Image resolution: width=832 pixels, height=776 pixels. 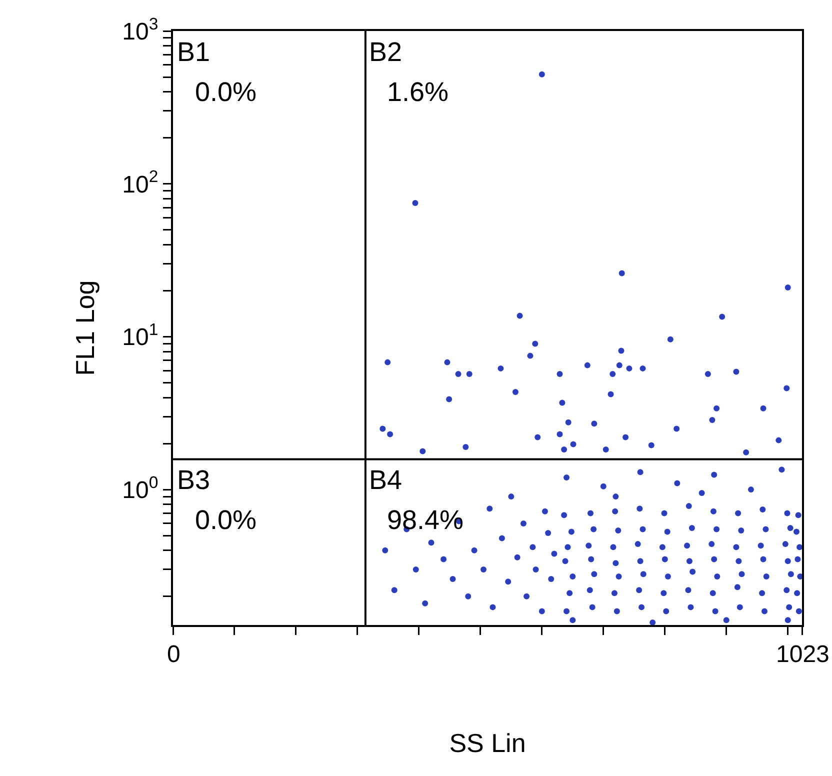 I want to click on annotation: B1, so click(x=193, y=52).